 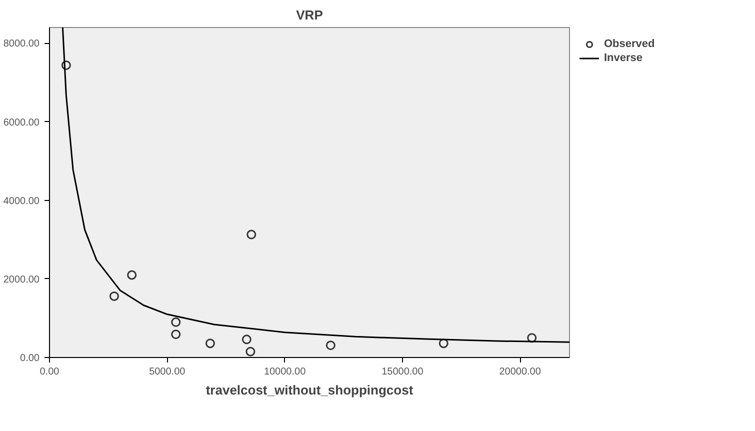 I want to click on x-tick-label: 15000.00, so click(x=403, y=372).